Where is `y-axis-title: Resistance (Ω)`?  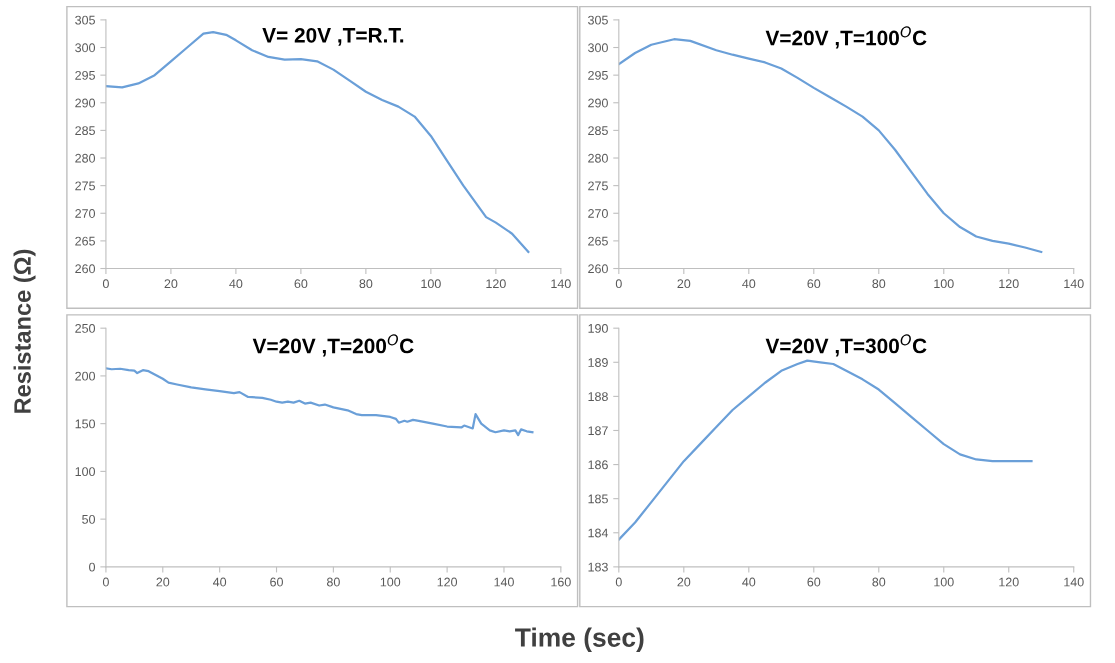
y-axis-title: Resistance (Ω) is located at coordinates (24, 331).